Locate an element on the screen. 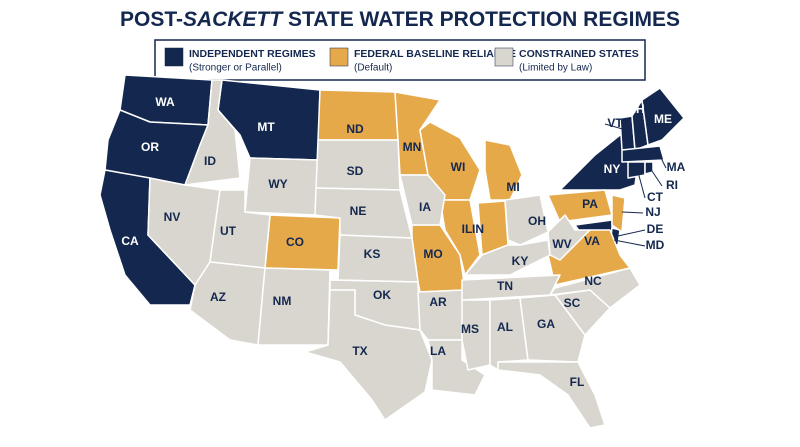 Image resolution: width=800 pixels, height=447 pixels. state-label: NC is located at coordinates (593, 281).